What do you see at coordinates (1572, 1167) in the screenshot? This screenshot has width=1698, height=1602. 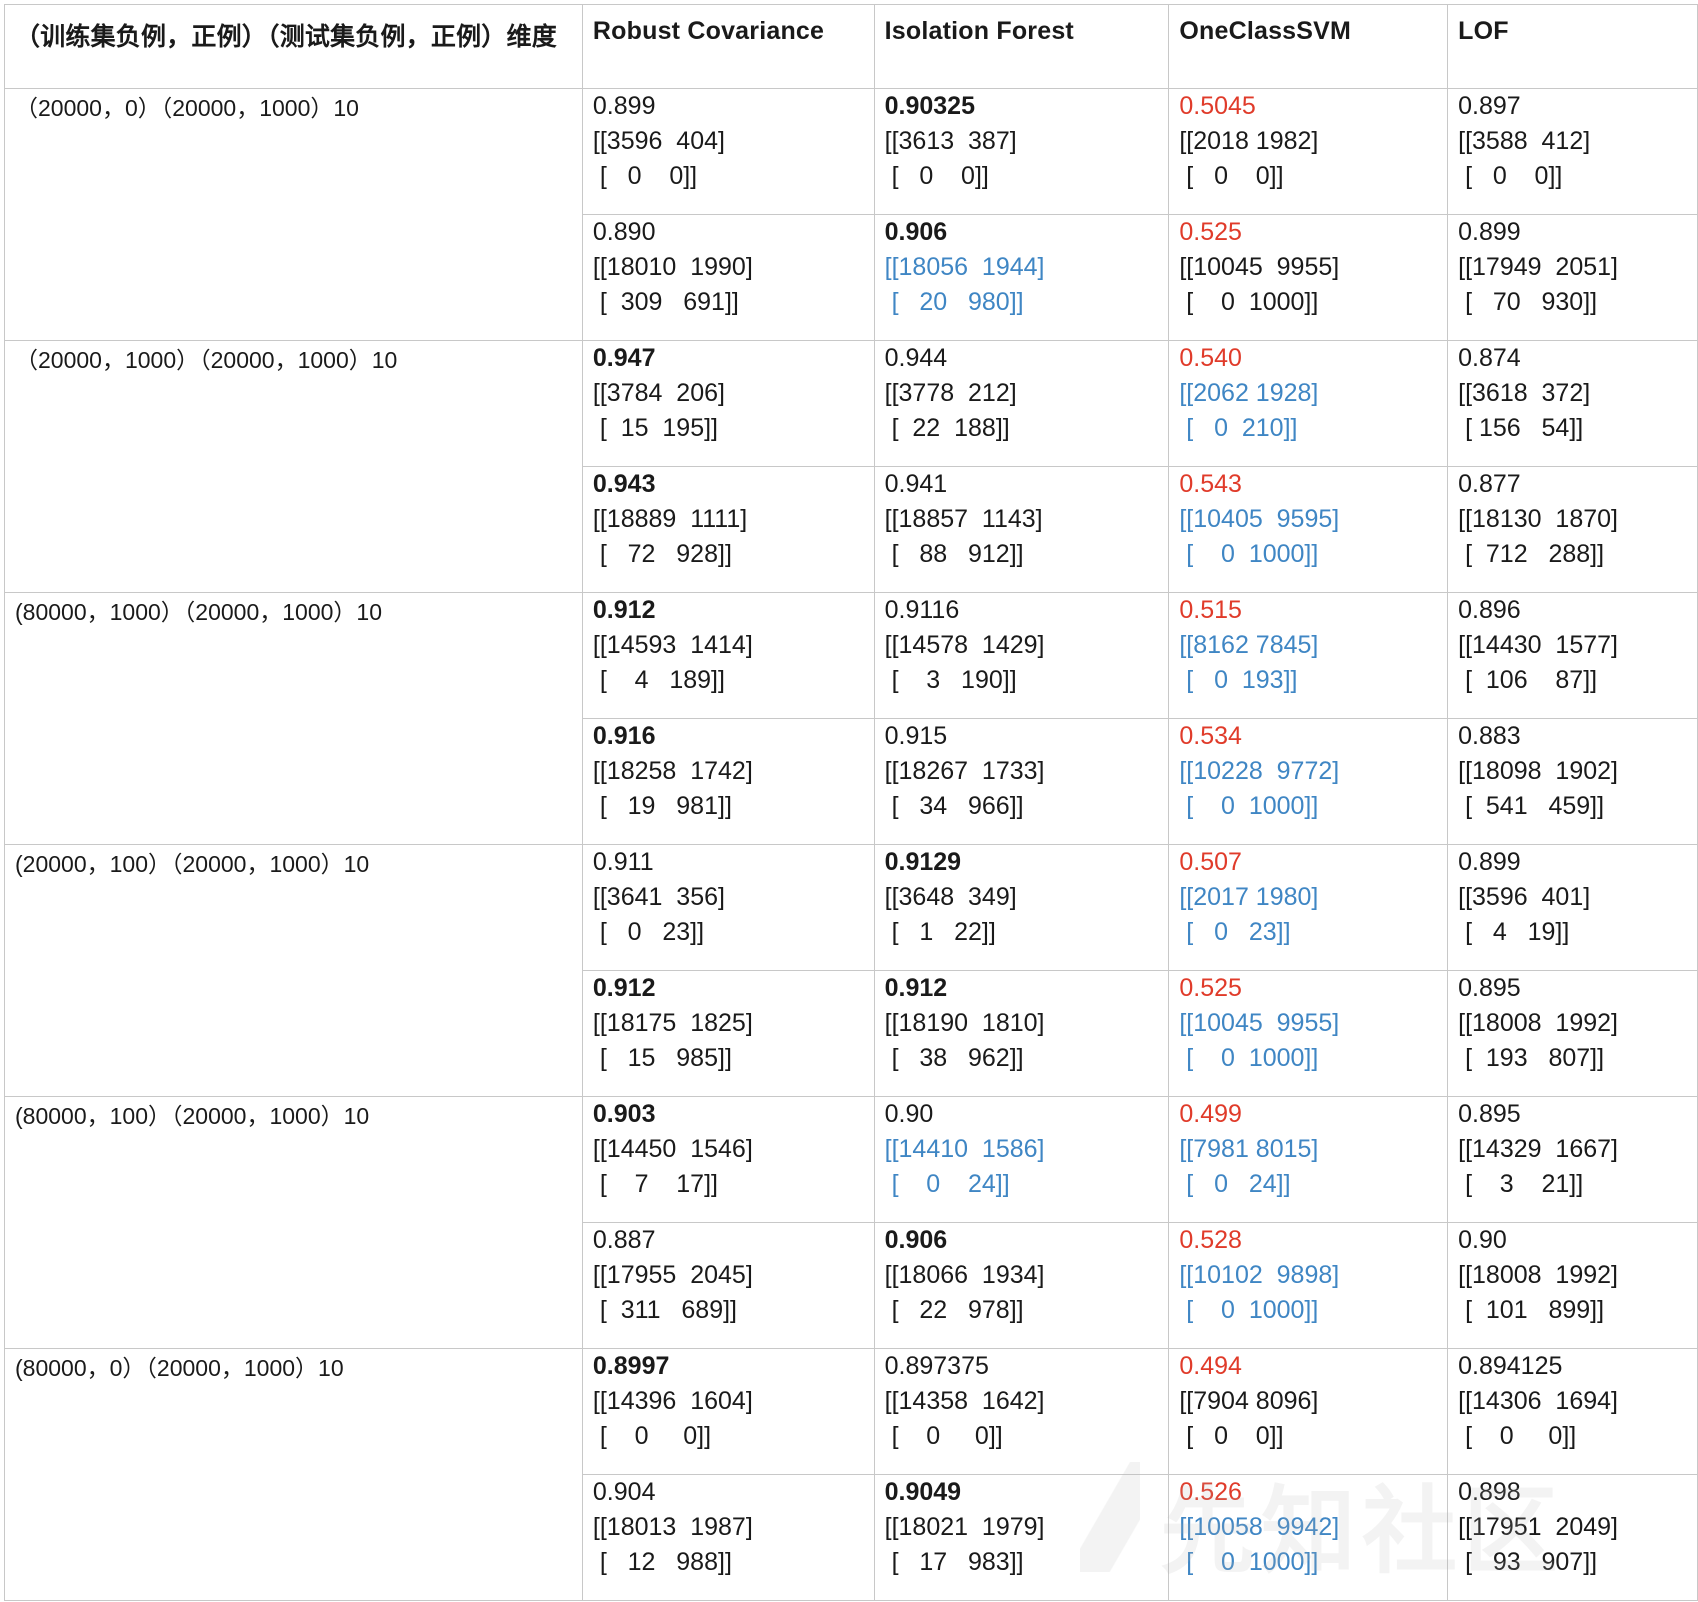 I see `confusion-matrix: [[14329 1667] [ 3 21]]` at bounding box center [1572, 1167].